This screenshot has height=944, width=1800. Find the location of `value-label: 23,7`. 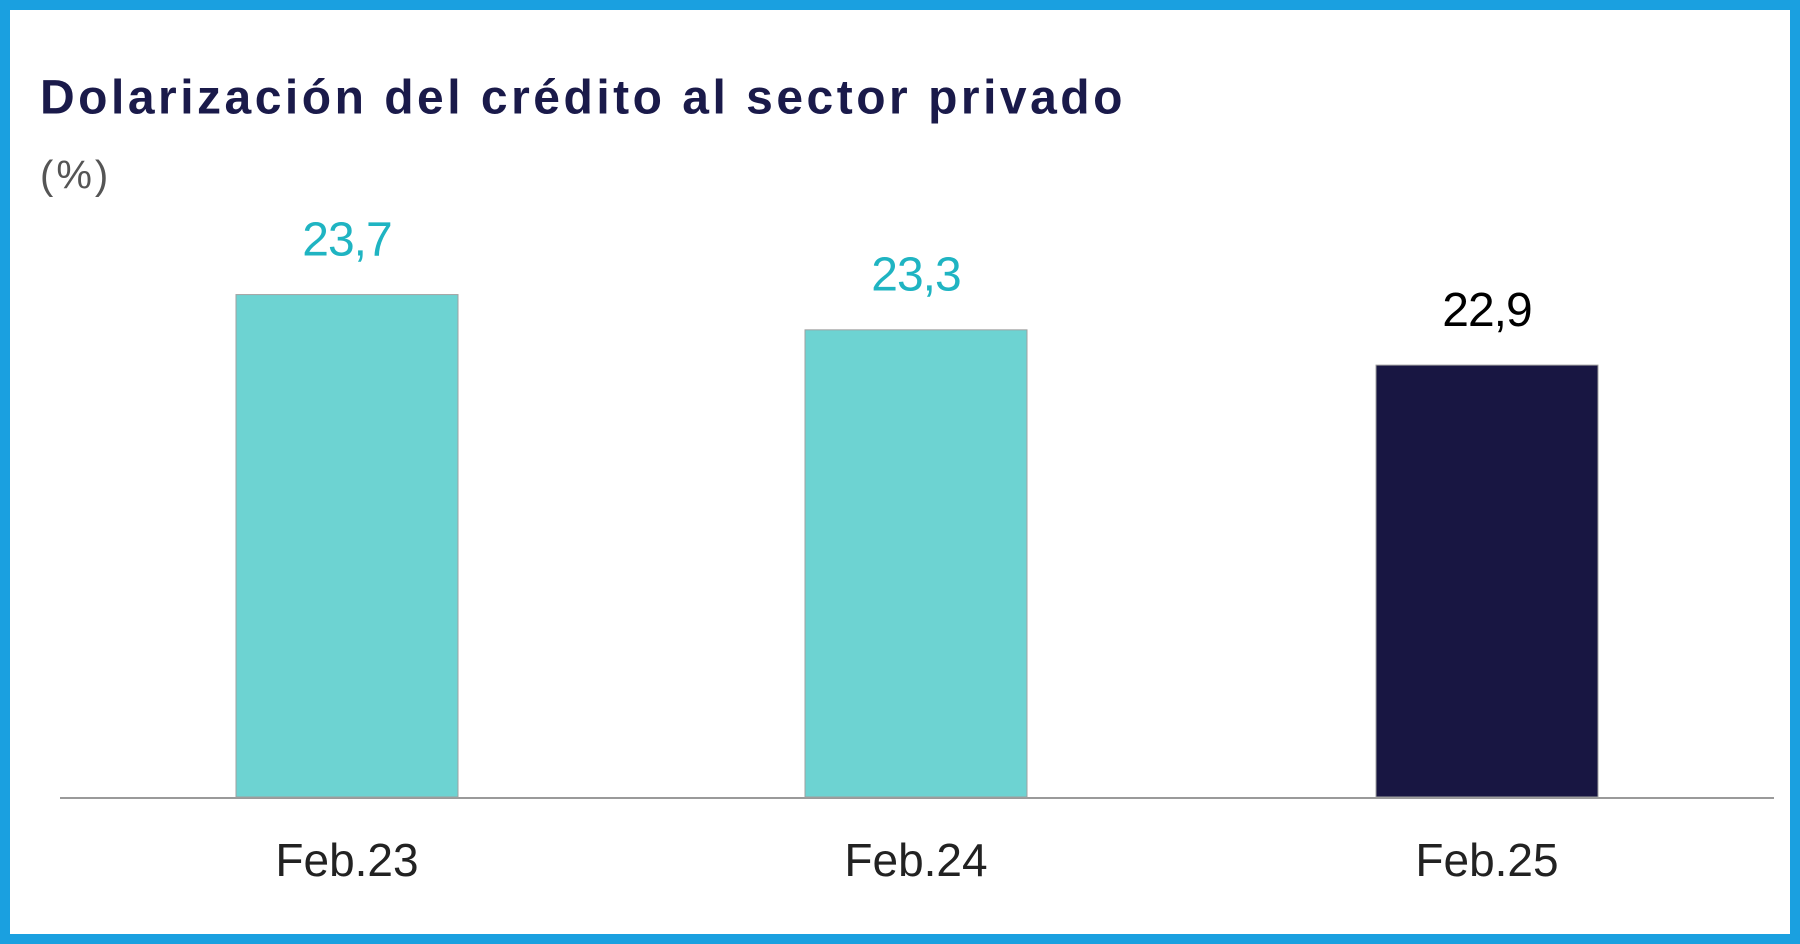

value-label: 23,7 is located at coordinates (346, 239).